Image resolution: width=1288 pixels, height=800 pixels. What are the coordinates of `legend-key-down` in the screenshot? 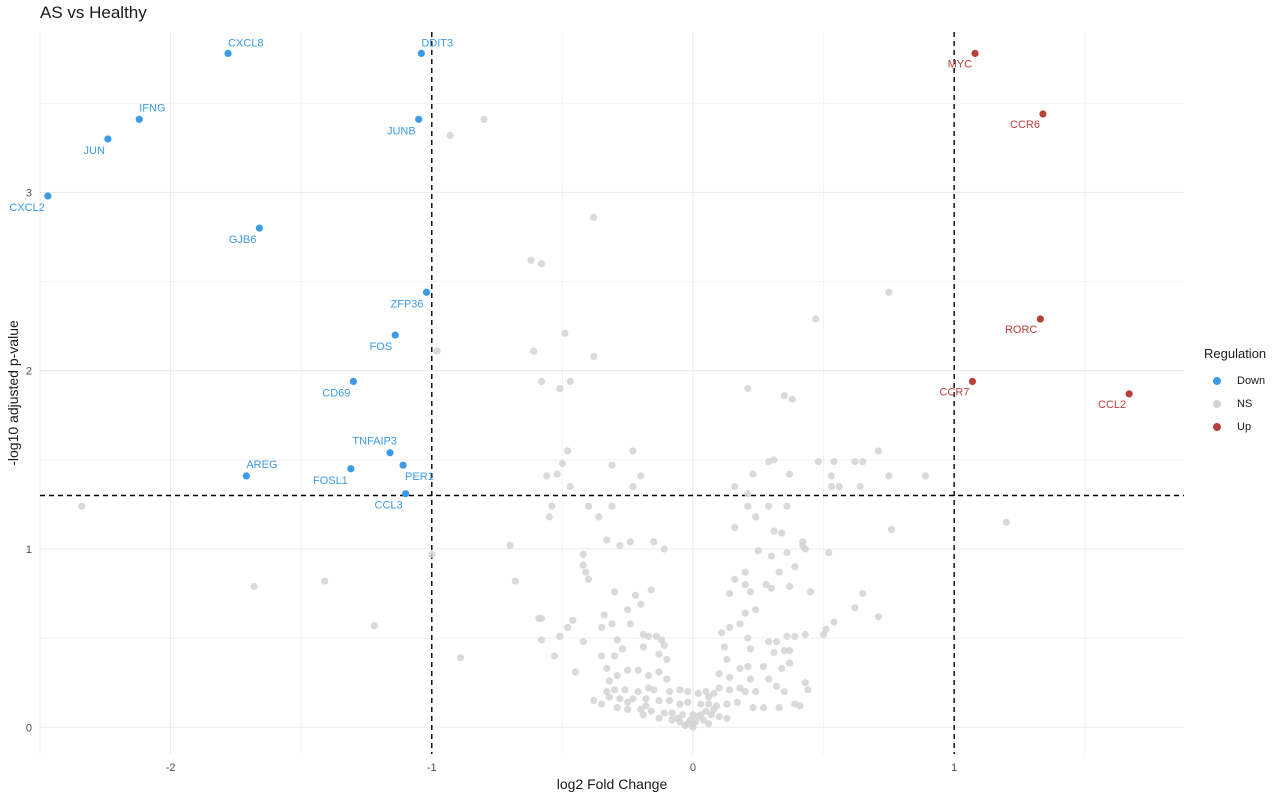 It's located at (1217, 380).